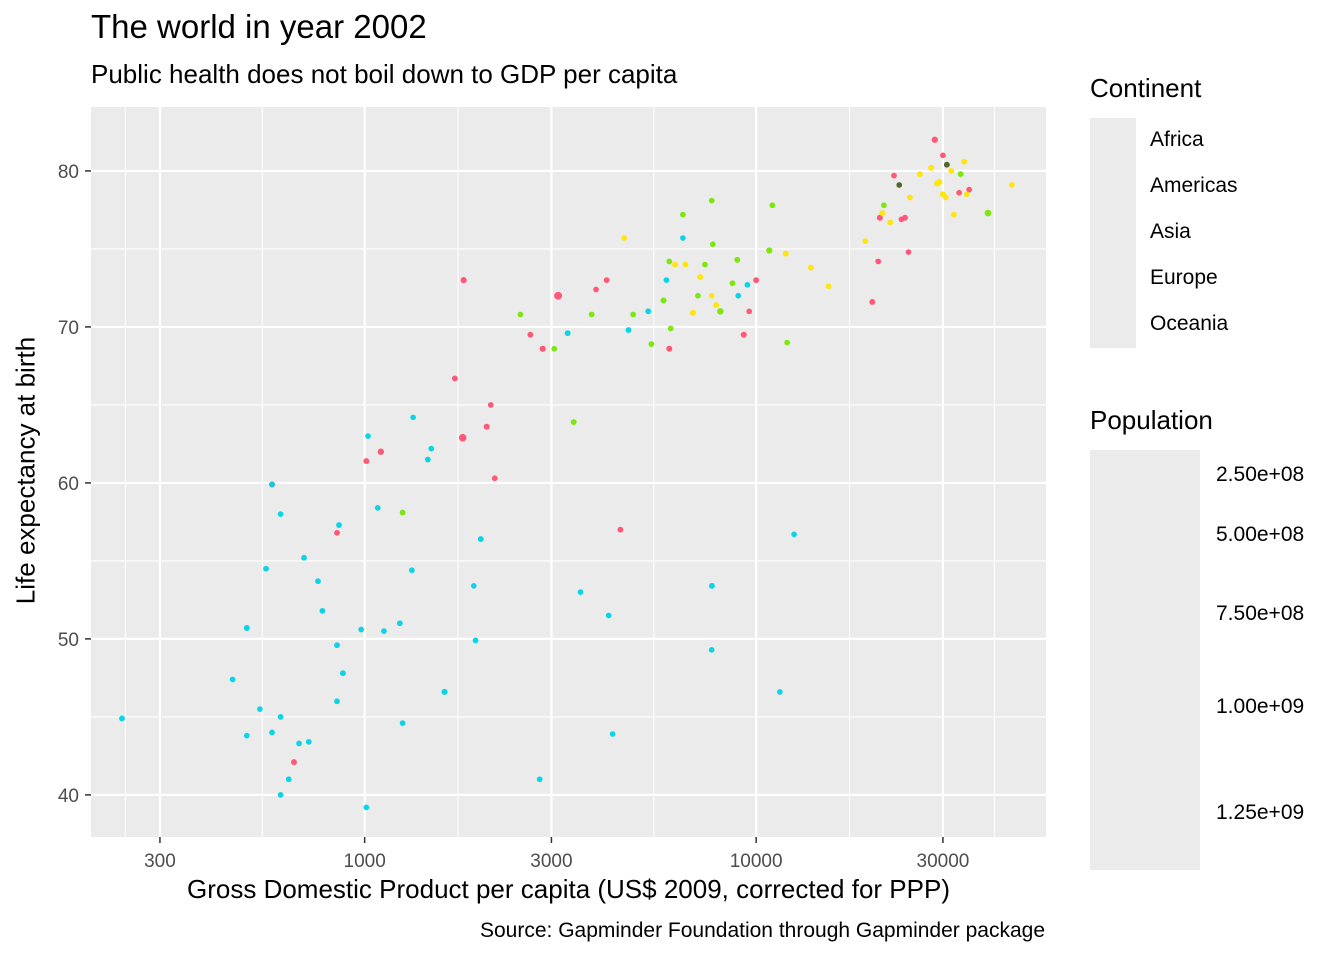 This screenshot has width=1344, height=960. What do you see at coordinates (68, 328) in the screenshot?
I see `y-tick-label: 70` at bounding box center [68, 328].